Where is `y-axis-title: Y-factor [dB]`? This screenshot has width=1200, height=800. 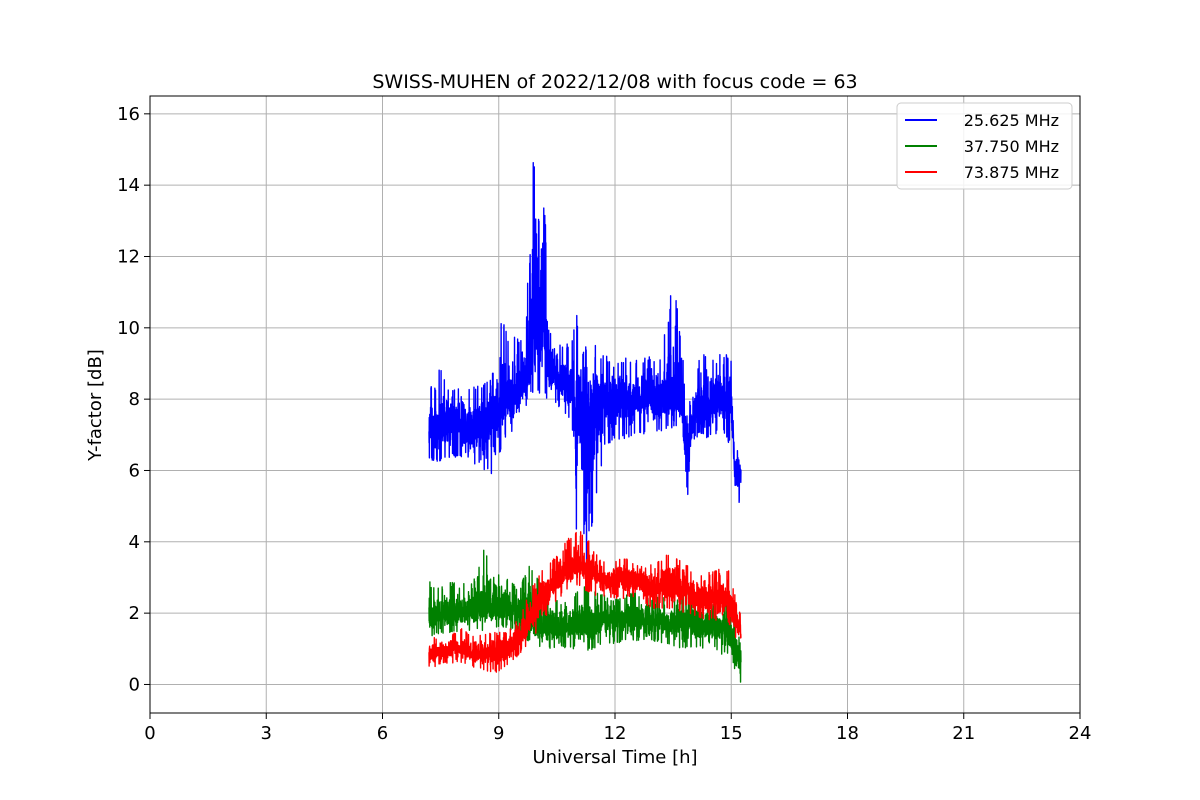 y-axis-title: Y-factor [dB] is located at coordinates (95, 405).